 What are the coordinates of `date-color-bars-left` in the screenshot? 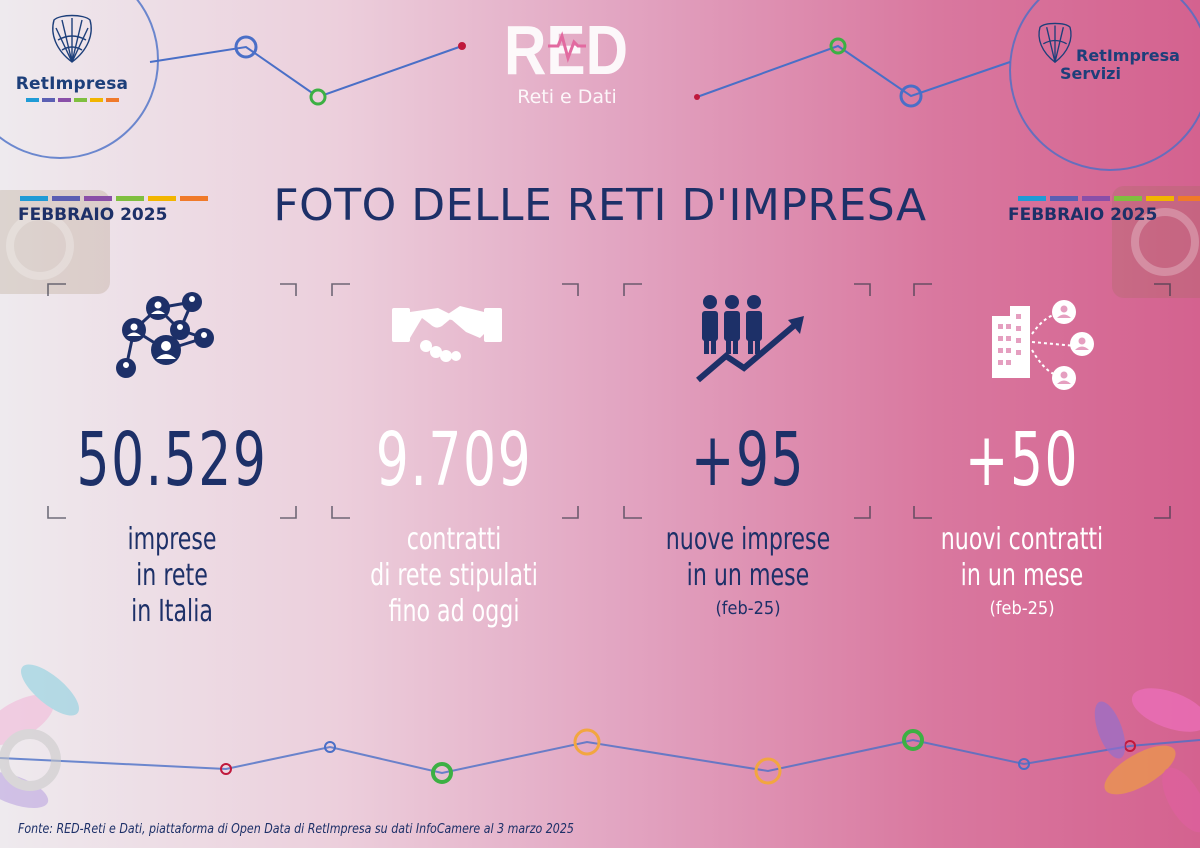 It's located at (114, 198).